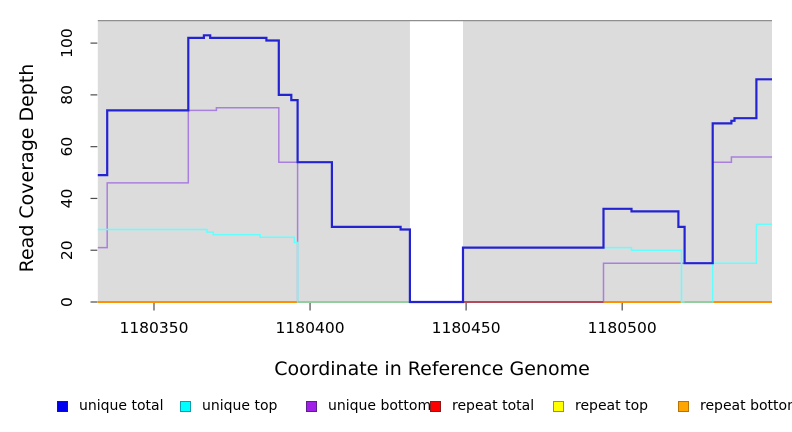 The height and width of the screenshot is (432, 792). I want to click on x-tick-label: 1180350, so click(153, 328).